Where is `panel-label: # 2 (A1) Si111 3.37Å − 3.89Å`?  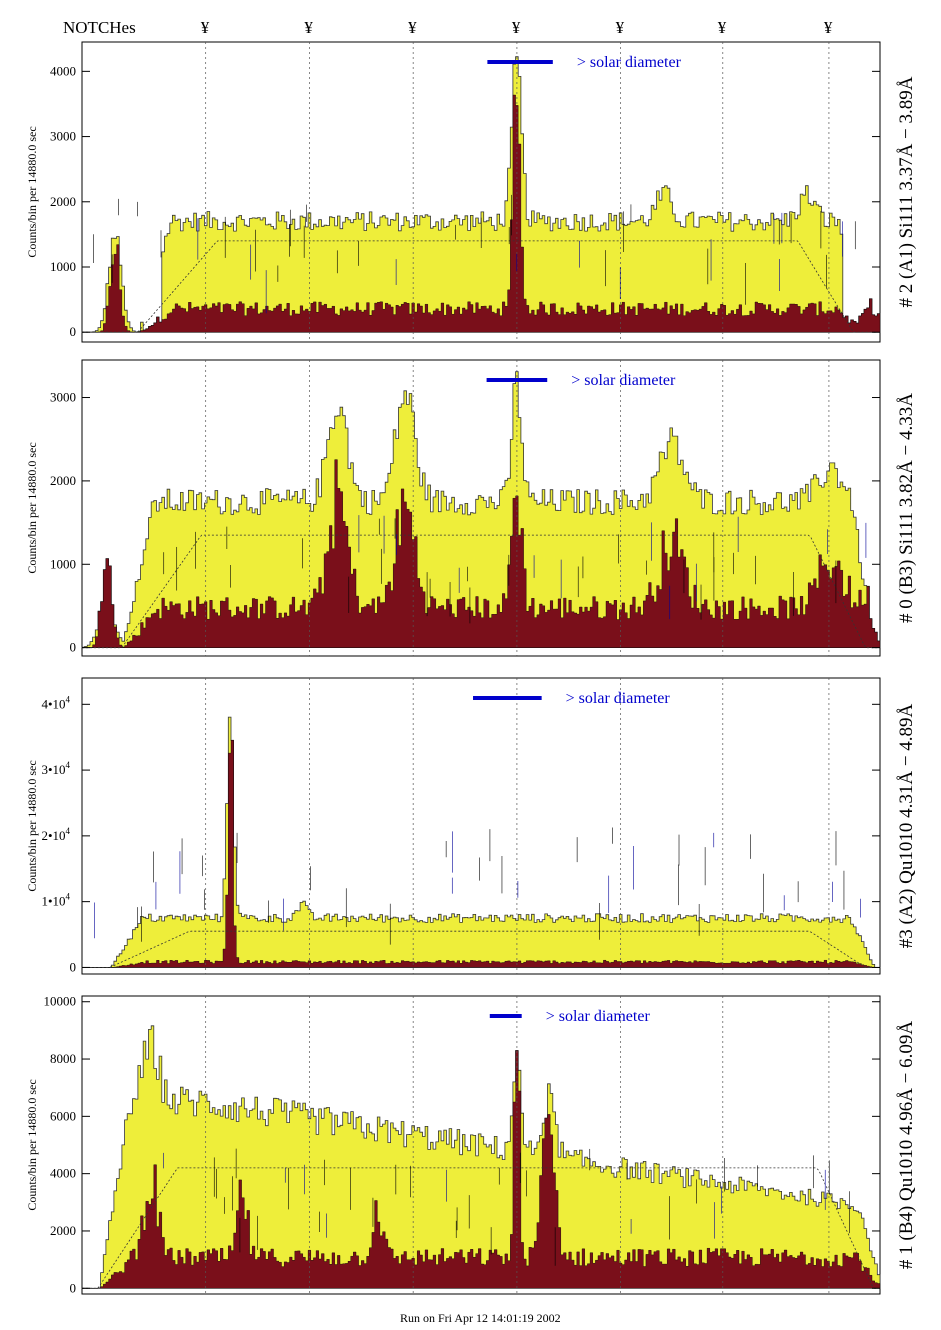
panel-label: # 2 (A1) Si111 3.37Å − 3.89Å is located at coordinates (906, 191).